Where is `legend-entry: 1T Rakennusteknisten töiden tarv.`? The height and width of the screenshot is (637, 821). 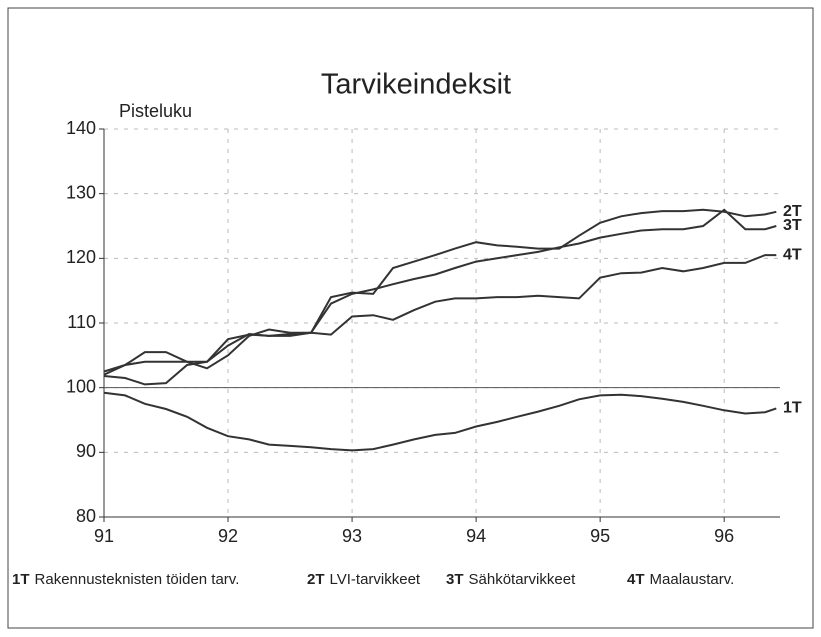 legend-entry: 1T Rakennusteknisten töiden tarv. is located at coordinates (125, 579).